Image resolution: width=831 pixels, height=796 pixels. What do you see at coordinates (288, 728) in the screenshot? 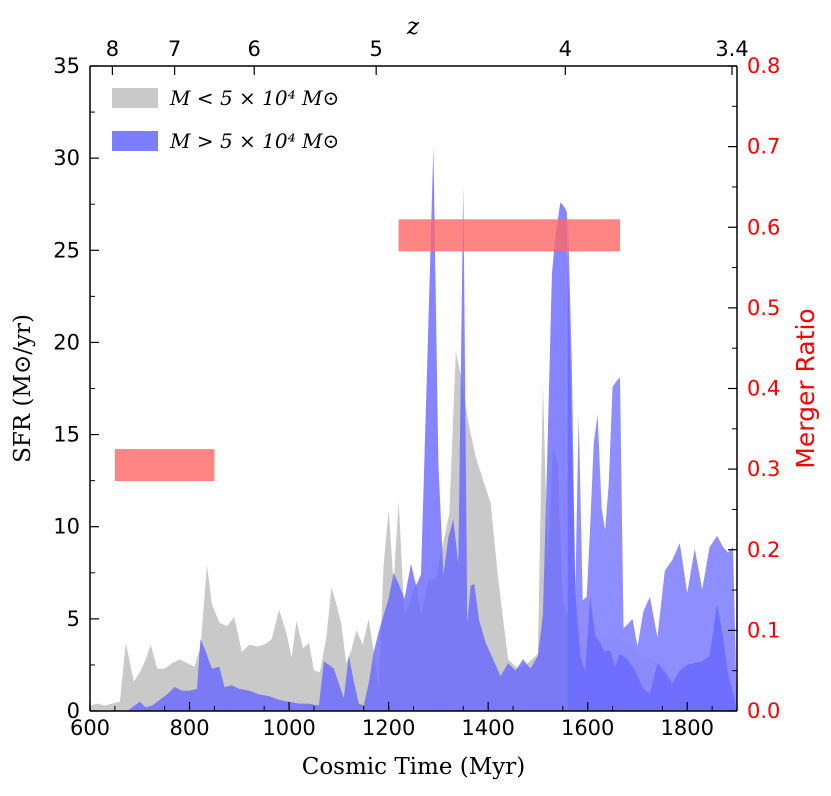
I see `x-tick-label: 1000` at bounding box center [288, 728].